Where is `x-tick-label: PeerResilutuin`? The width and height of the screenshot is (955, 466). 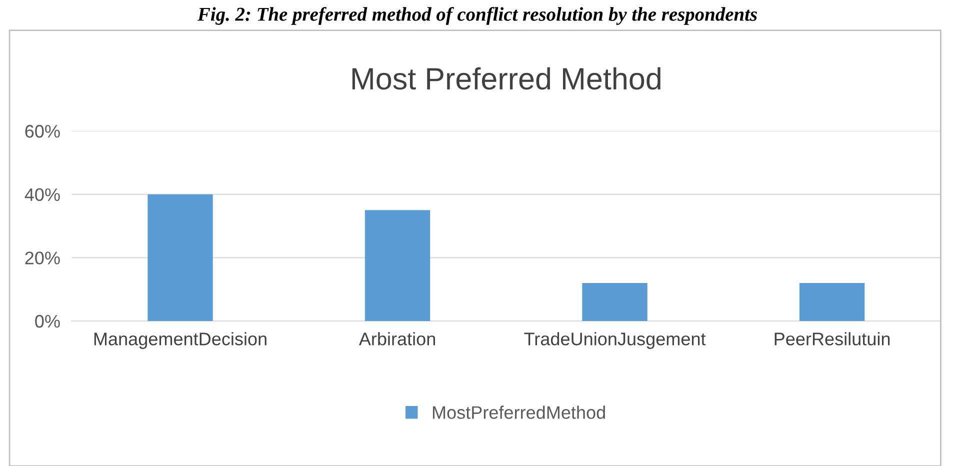 x-tick-label: PeerResilutuin is located at coordinates (832, 339).